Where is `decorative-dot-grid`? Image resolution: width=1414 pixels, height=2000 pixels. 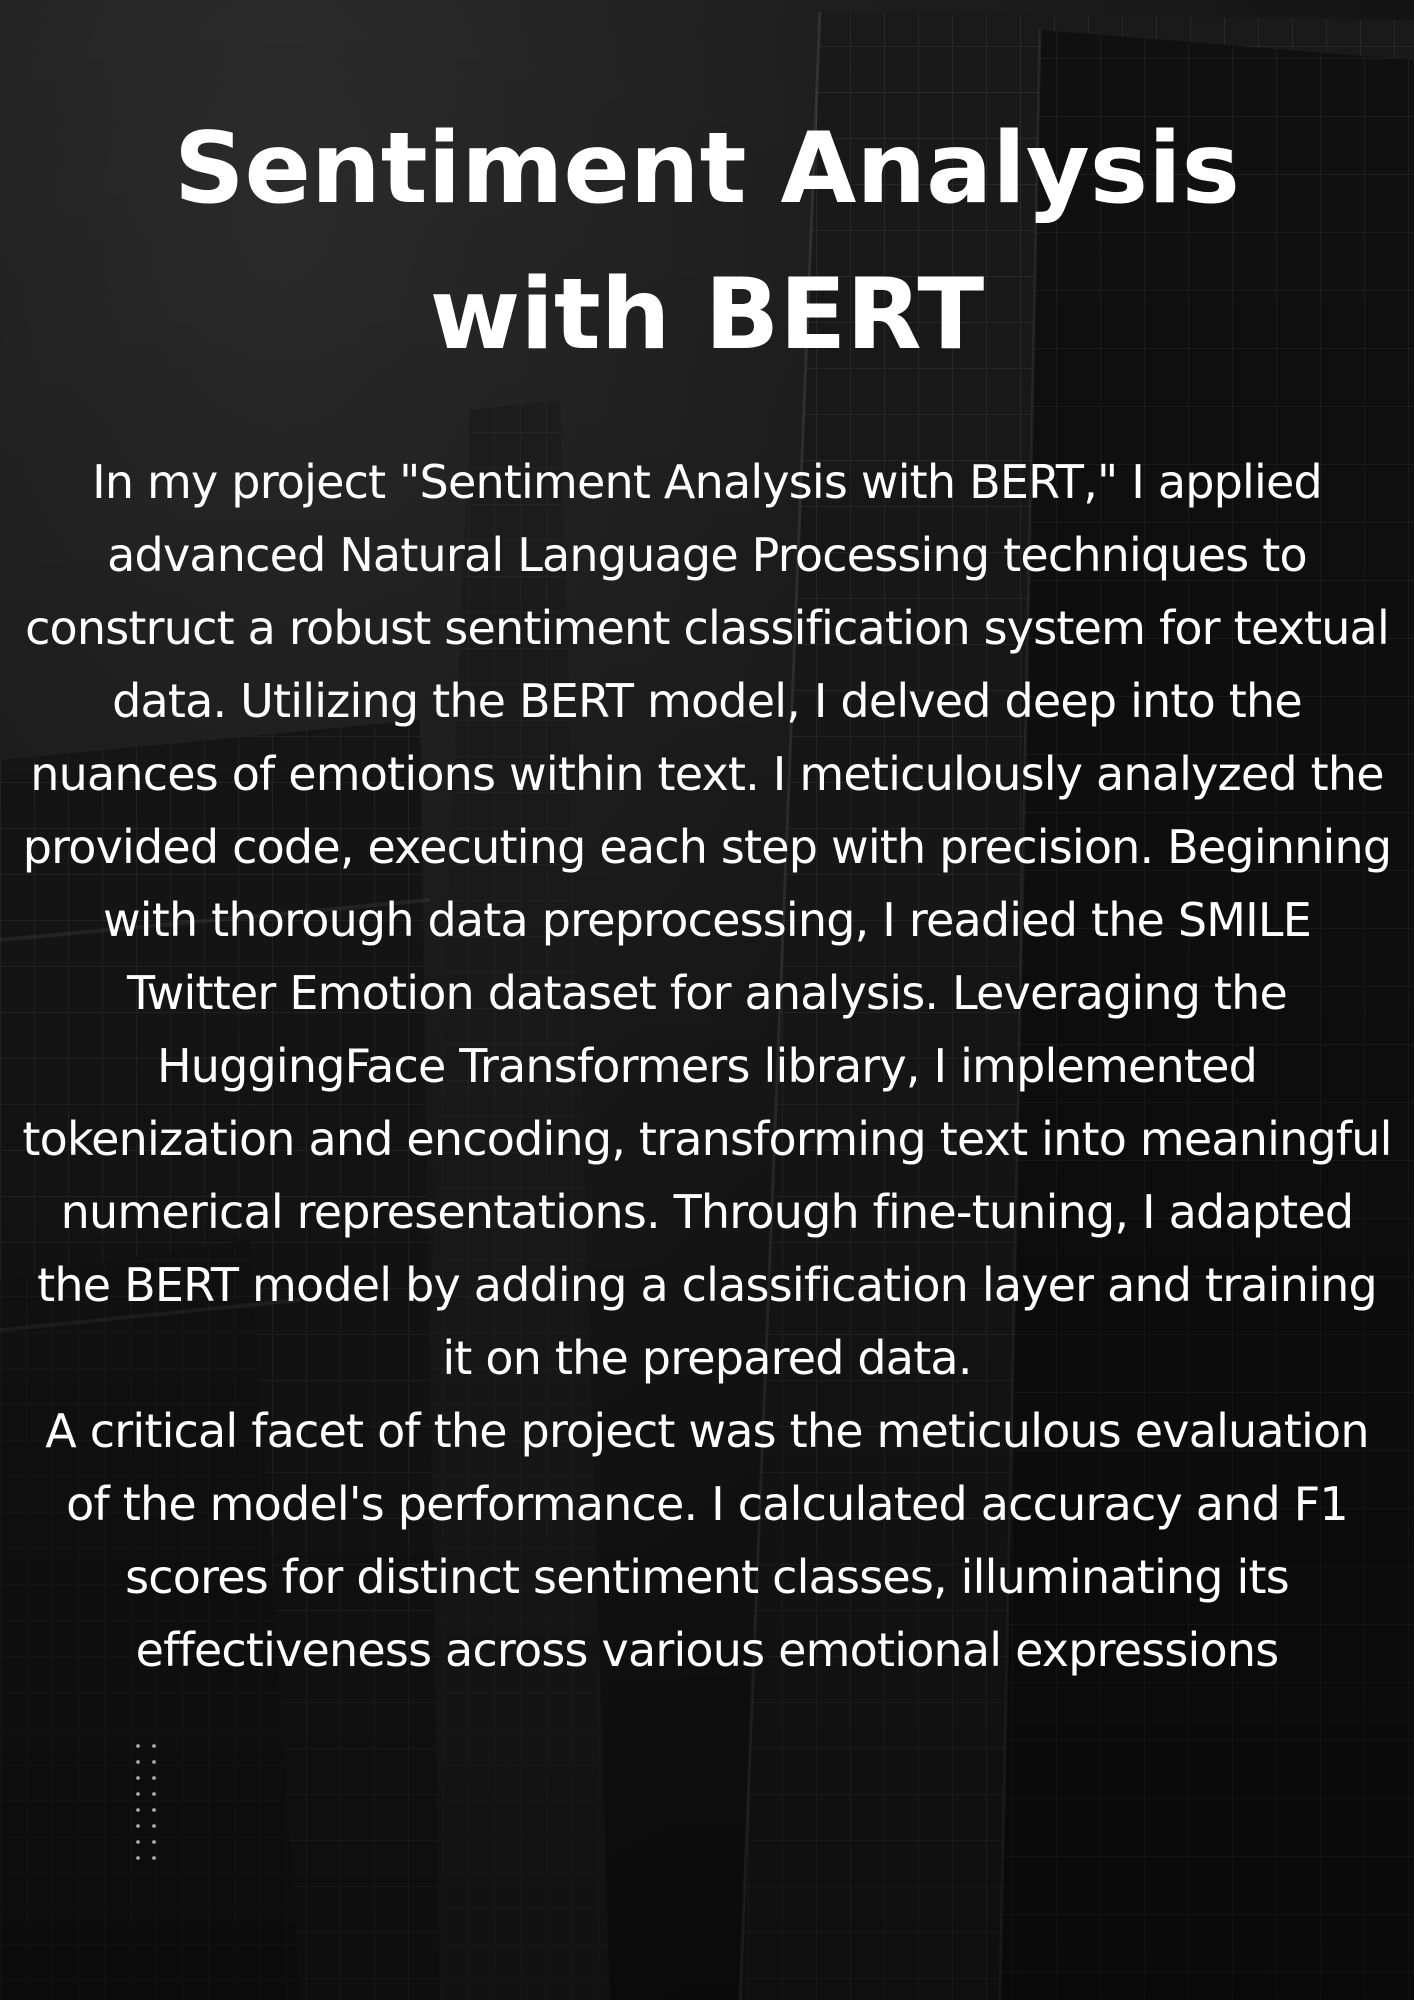 decorative-dot-grid is located at coordinates (148, 1804).